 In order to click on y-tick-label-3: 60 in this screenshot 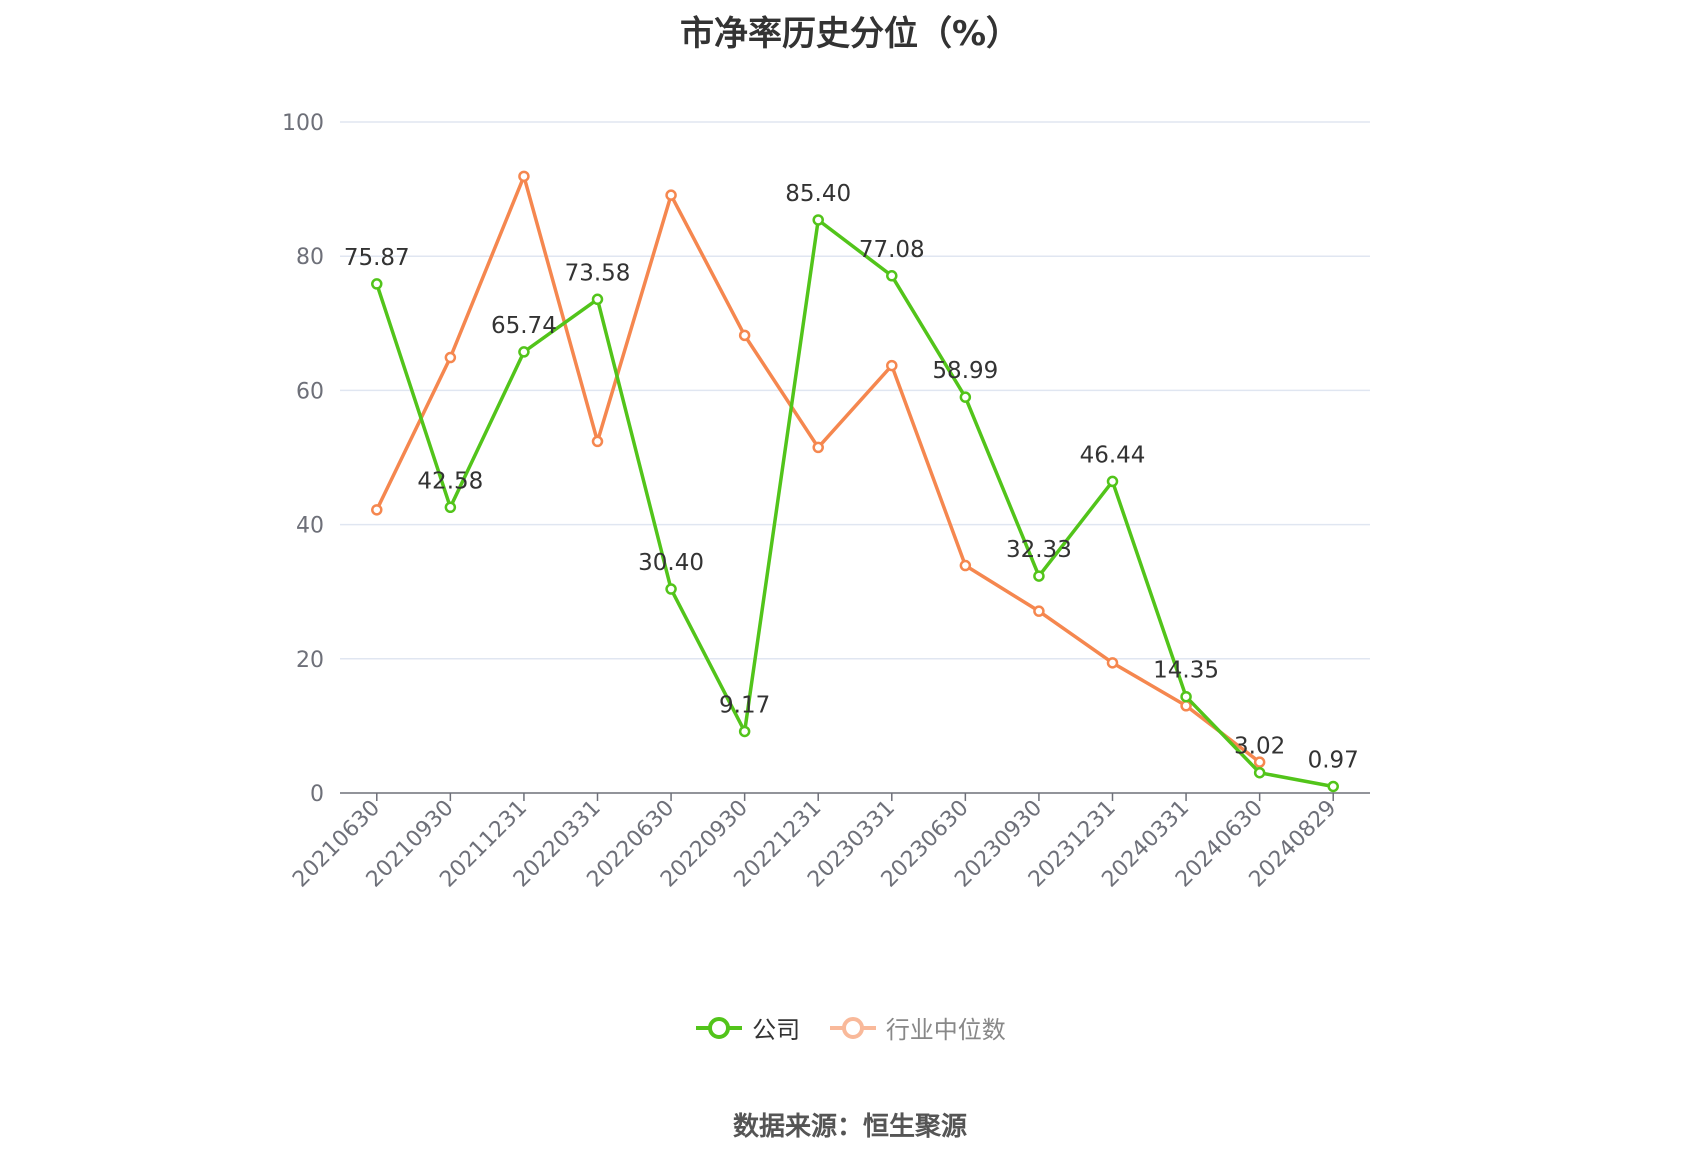, I will do `click(310, 391)`.